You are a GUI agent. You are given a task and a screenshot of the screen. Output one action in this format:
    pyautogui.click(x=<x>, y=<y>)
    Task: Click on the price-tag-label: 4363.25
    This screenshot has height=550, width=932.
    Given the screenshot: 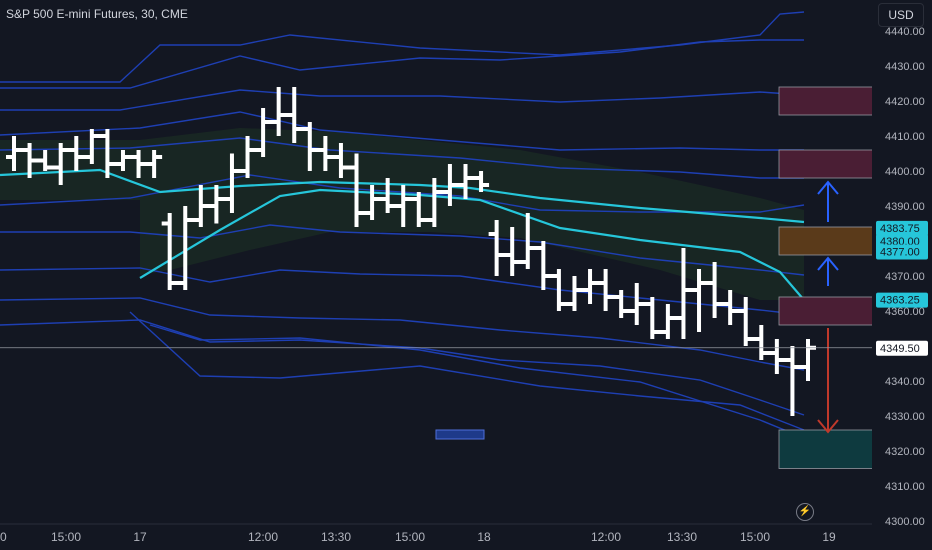 What is the action you would take?
    pyautogui.click(x=900, y=301)
    